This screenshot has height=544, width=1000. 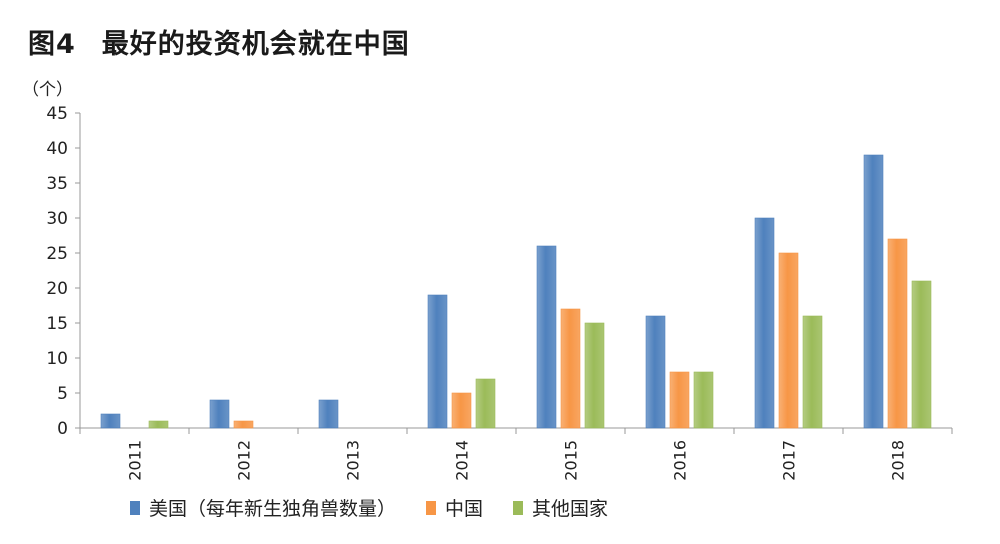 What do you see at coordinates (57, 149) in the screenshot?
I see `y-tick-label: 40` at bounding box center [57, 149].